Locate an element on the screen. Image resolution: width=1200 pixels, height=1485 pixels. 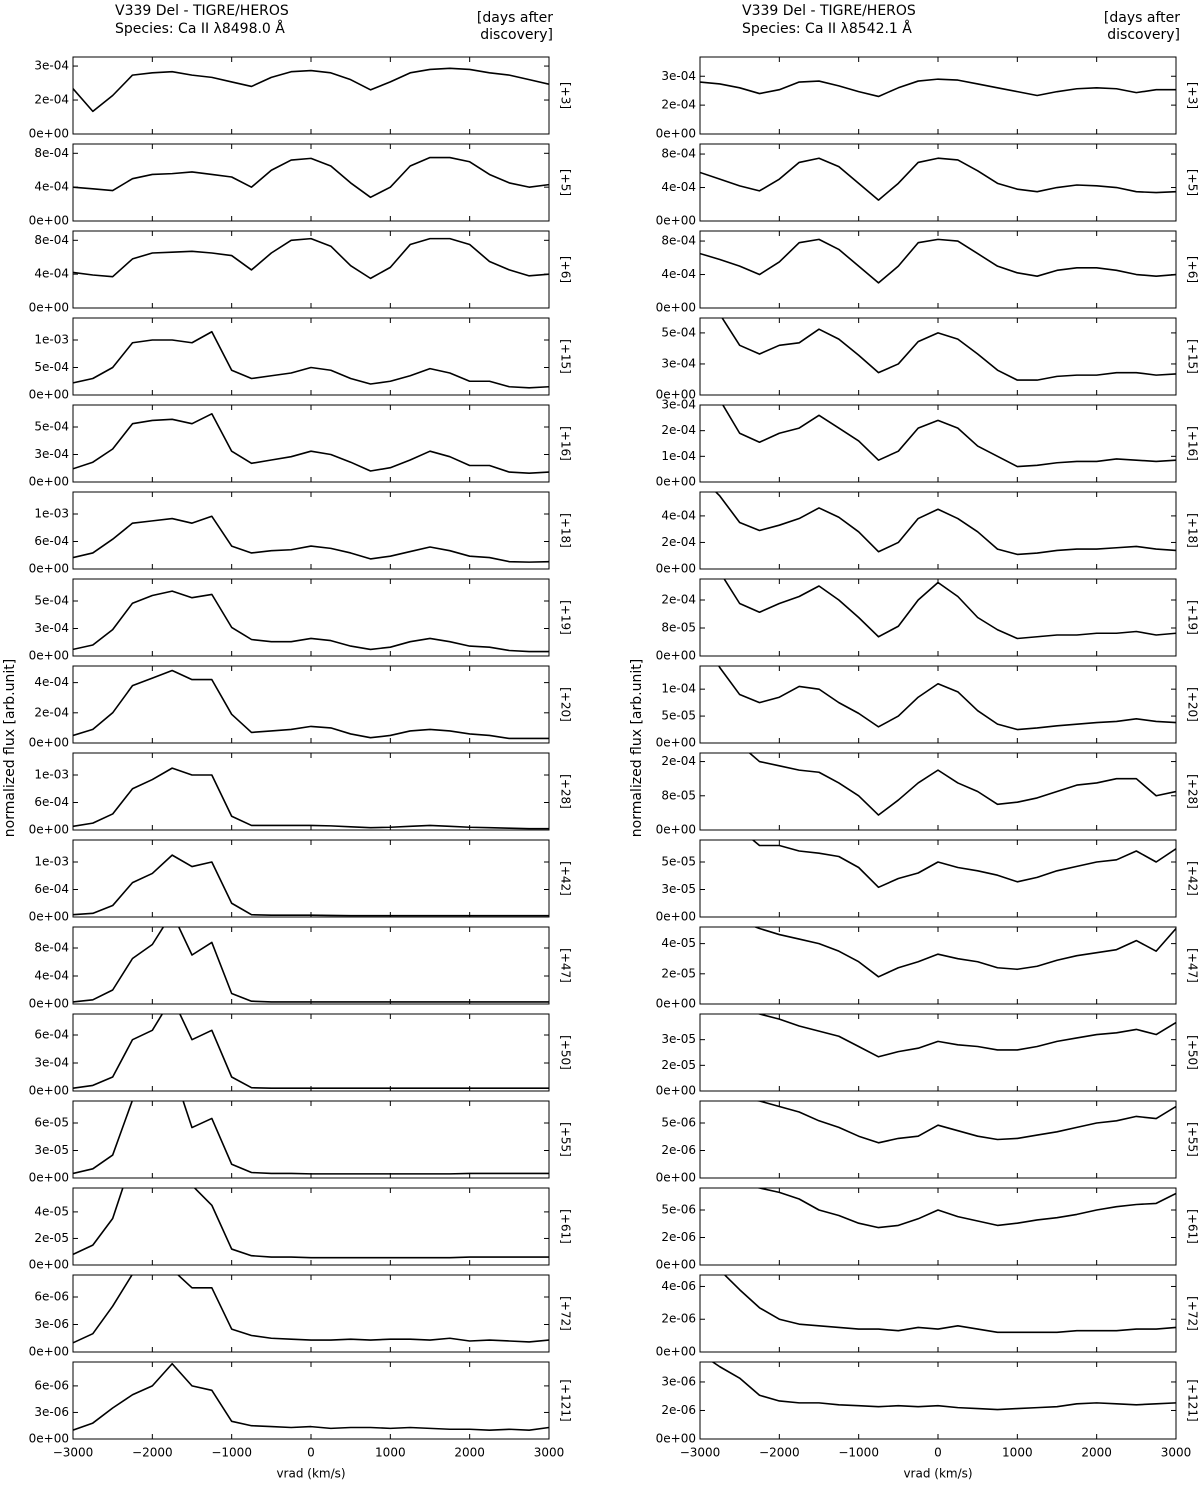
panel: 0e+00 1e-04 2e-04 3e-04 [+16] is located at coordinates (928, 443).